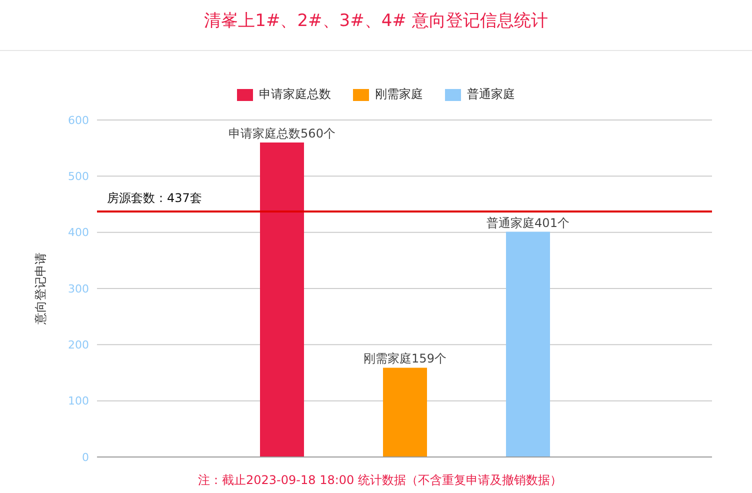 Image resolution: width=752 pixels, height=493 pixels. What do you see at coordinates (40, 289) in the screenshot?
I see `y-axis-title: 意向登记申请` at bounding box center [40, 289].